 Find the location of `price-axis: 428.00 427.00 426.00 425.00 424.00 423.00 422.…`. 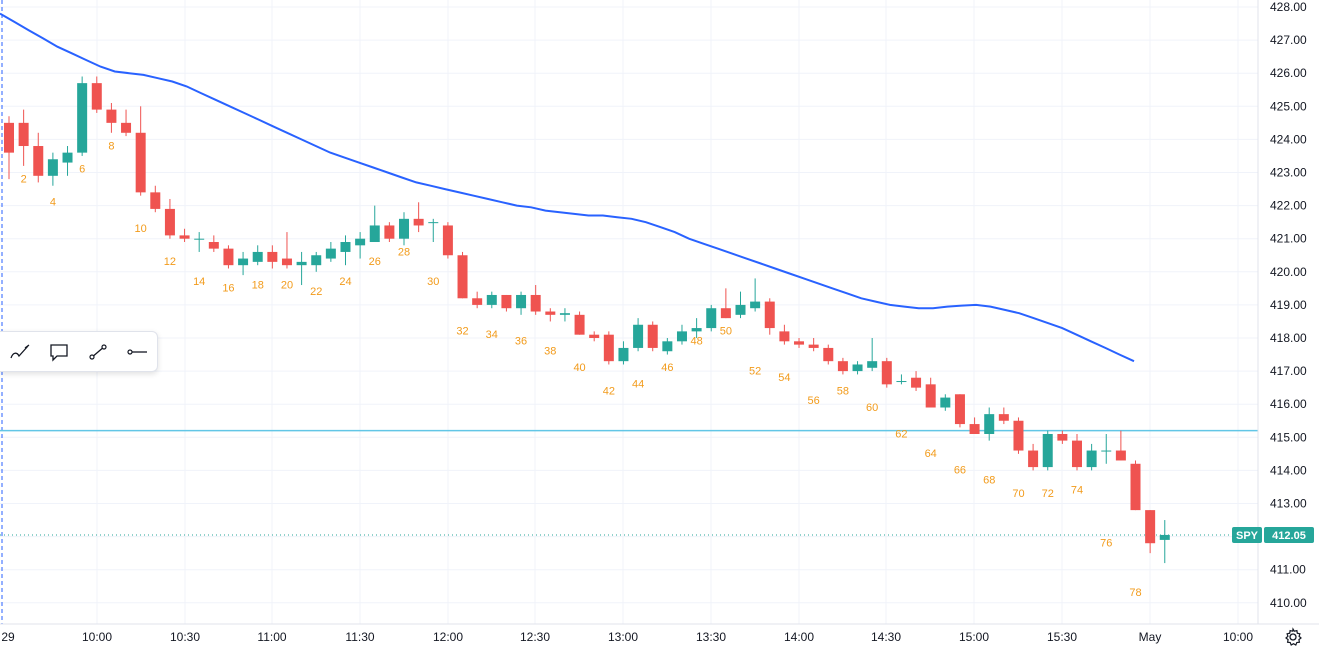

price-axis: 428.00 427.00 426.00 425.00 424.00 423.00 422.… is located at coordinates (1288, 305).